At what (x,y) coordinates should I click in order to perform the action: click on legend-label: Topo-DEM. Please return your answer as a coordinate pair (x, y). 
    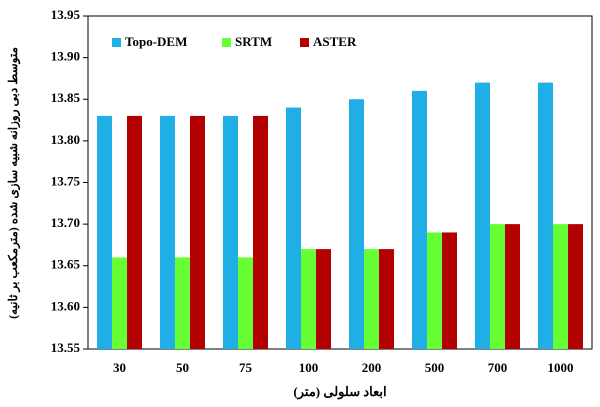
    Looking at the image, I should click on (156, 41).